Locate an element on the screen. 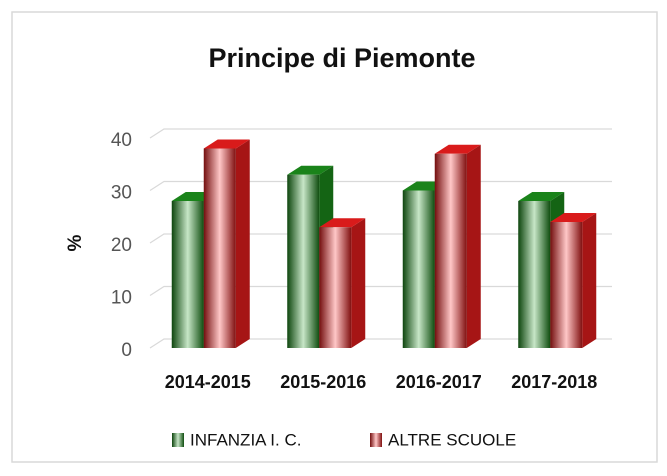  x-tick-label: 2017-2018 is located at coordinates (554, 382).